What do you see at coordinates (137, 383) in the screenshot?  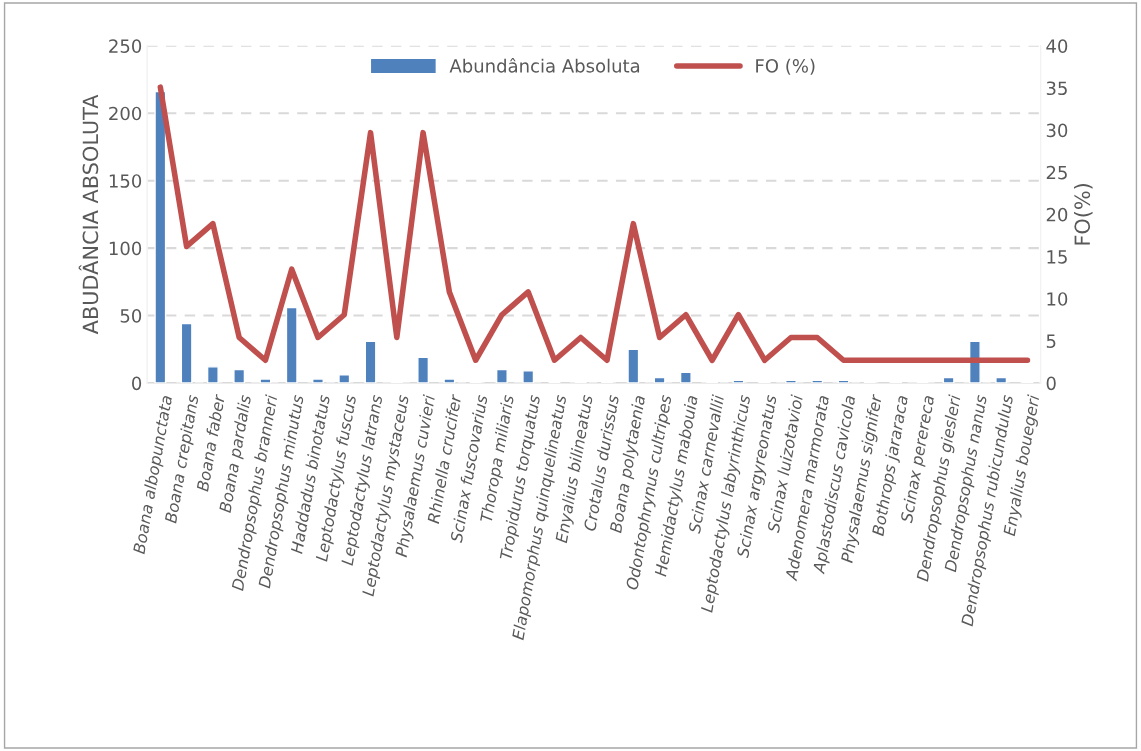 I see `y-tick-label: 0` at bounding box center [137, 383].